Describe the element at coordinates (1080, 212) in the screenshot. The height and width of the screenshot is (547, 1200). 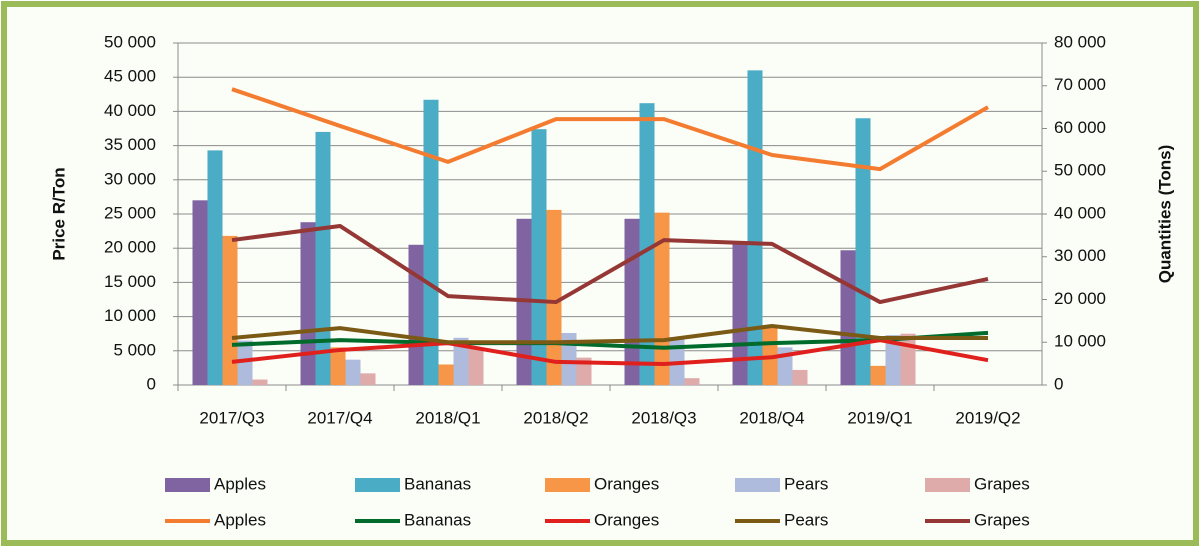
I see `y2-tick-label: 40 000` at that location.